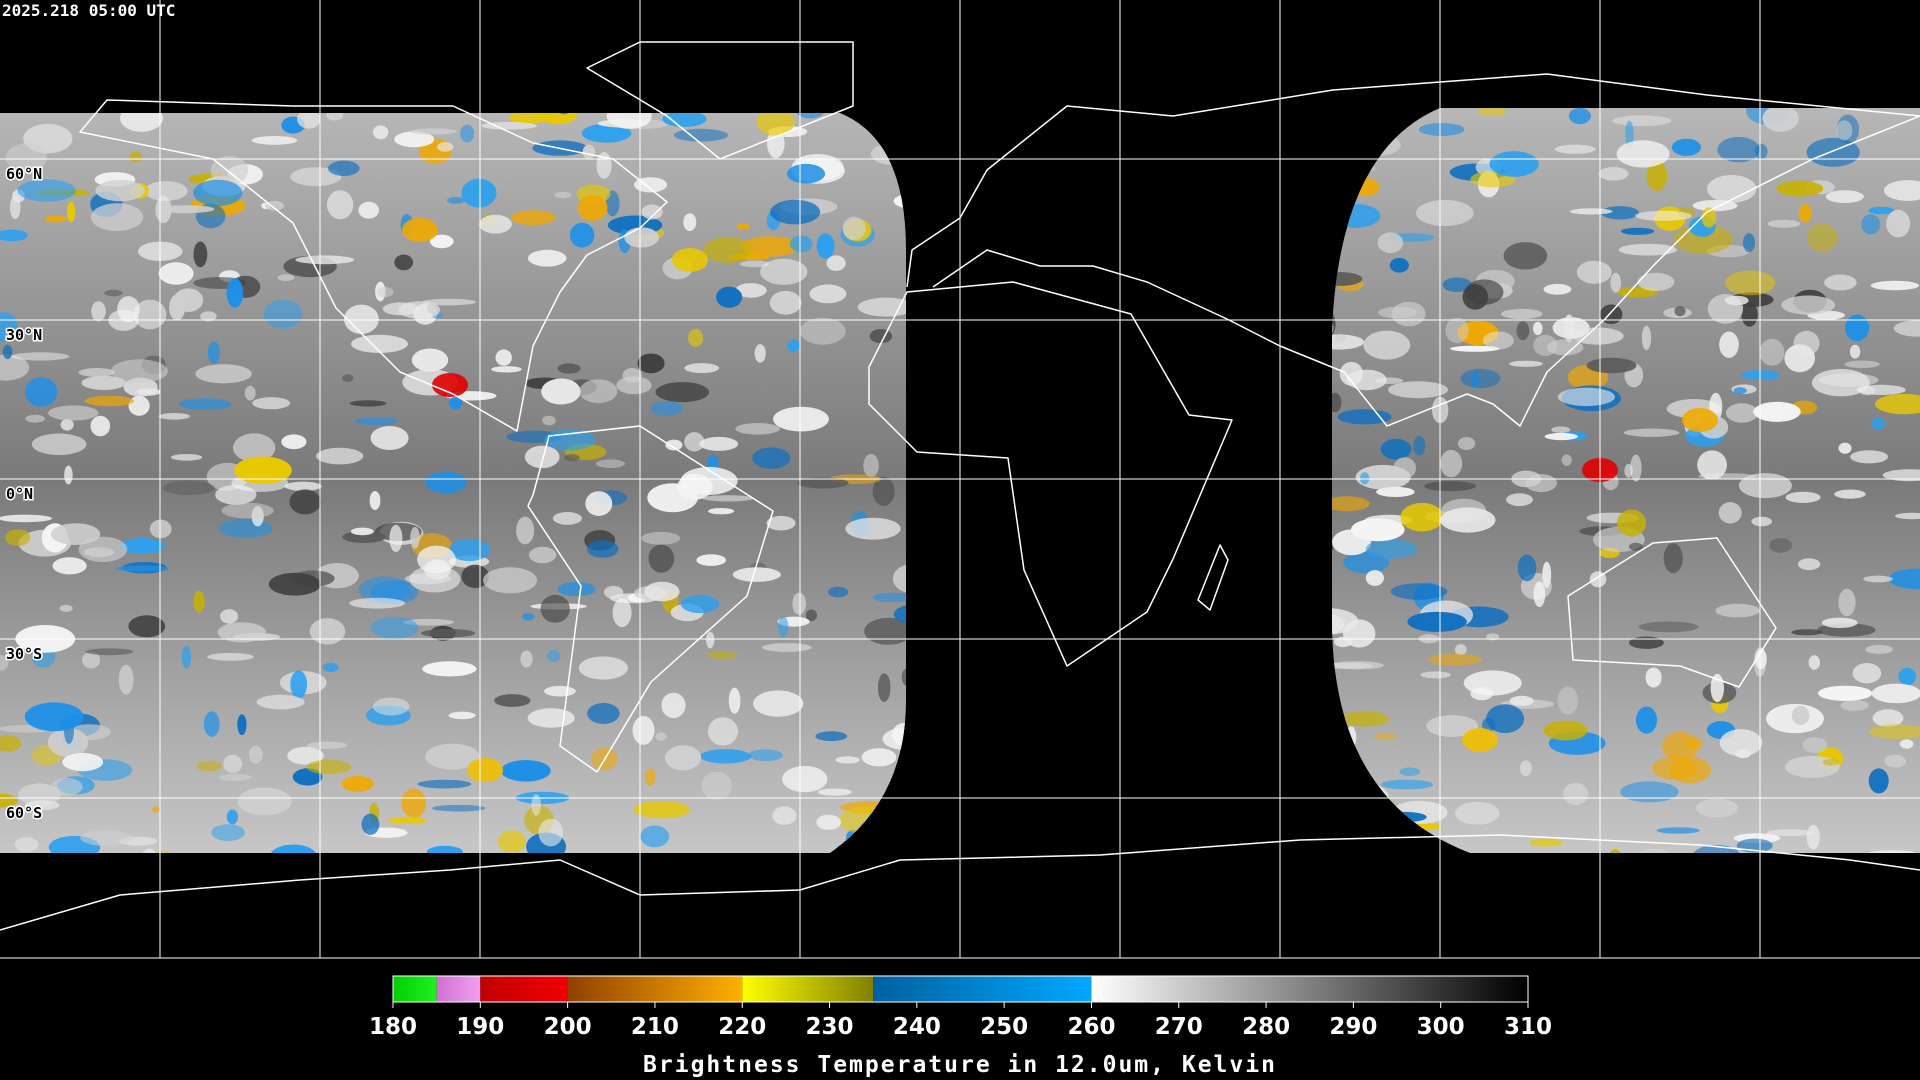 The image size is (1920, 1080). What do you see at coordinates (568, 1027) in the screenshot?
I see `colorbar-tick-label: 200` at bounding box center [568, 1027].